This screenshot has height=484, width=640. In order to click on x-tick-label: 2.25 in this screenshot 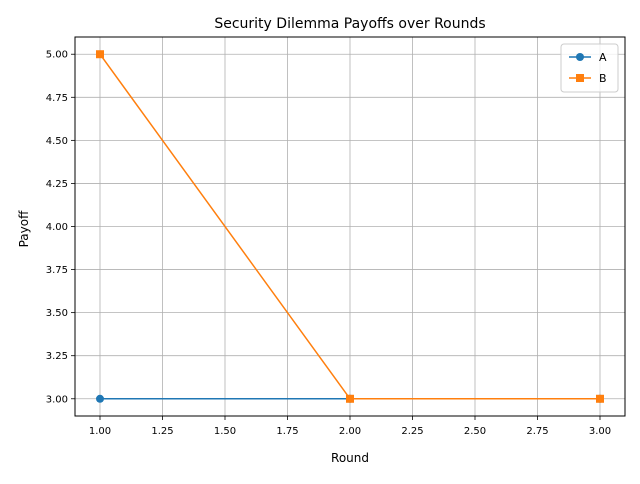, I will do `click(412, 431)`.